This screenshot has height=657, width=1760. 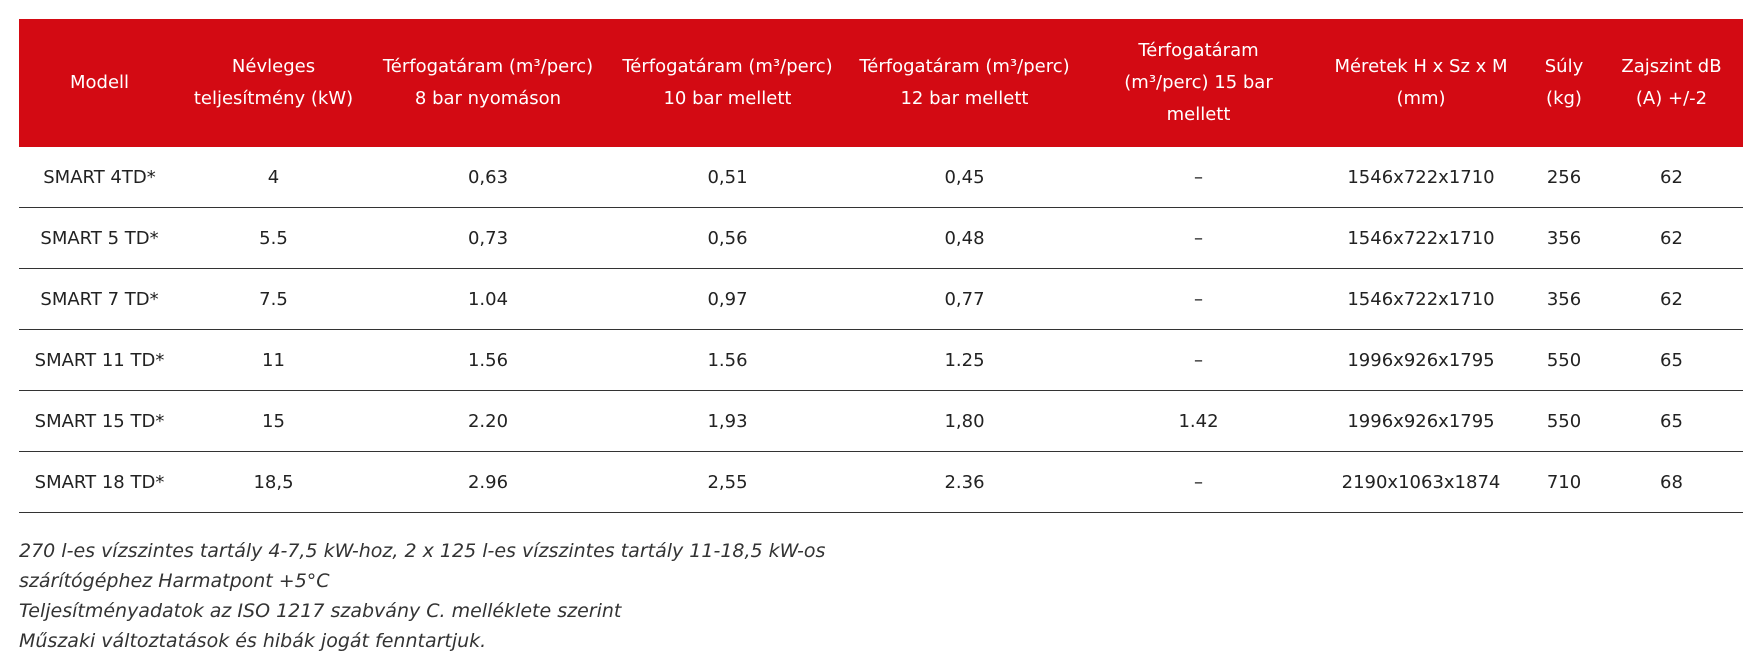 I want to click on table-cell: 2,55, so click(x=727, y=482).